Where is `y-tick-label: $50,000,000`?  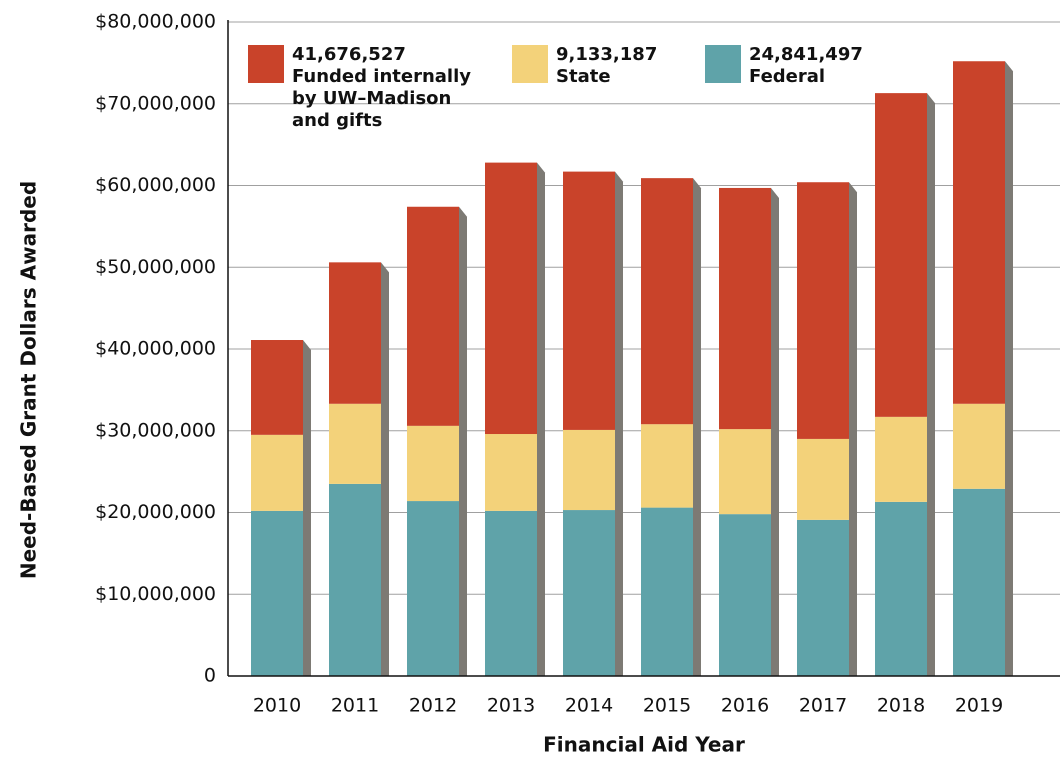 y-tick-label: $50,000,000 is located at coordinates (155, 267).